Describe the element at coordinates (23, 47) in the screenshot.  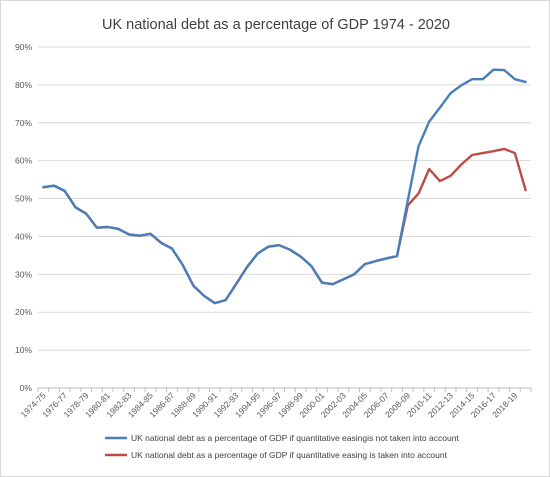
I see `y-tick-label: 90%` at that location.